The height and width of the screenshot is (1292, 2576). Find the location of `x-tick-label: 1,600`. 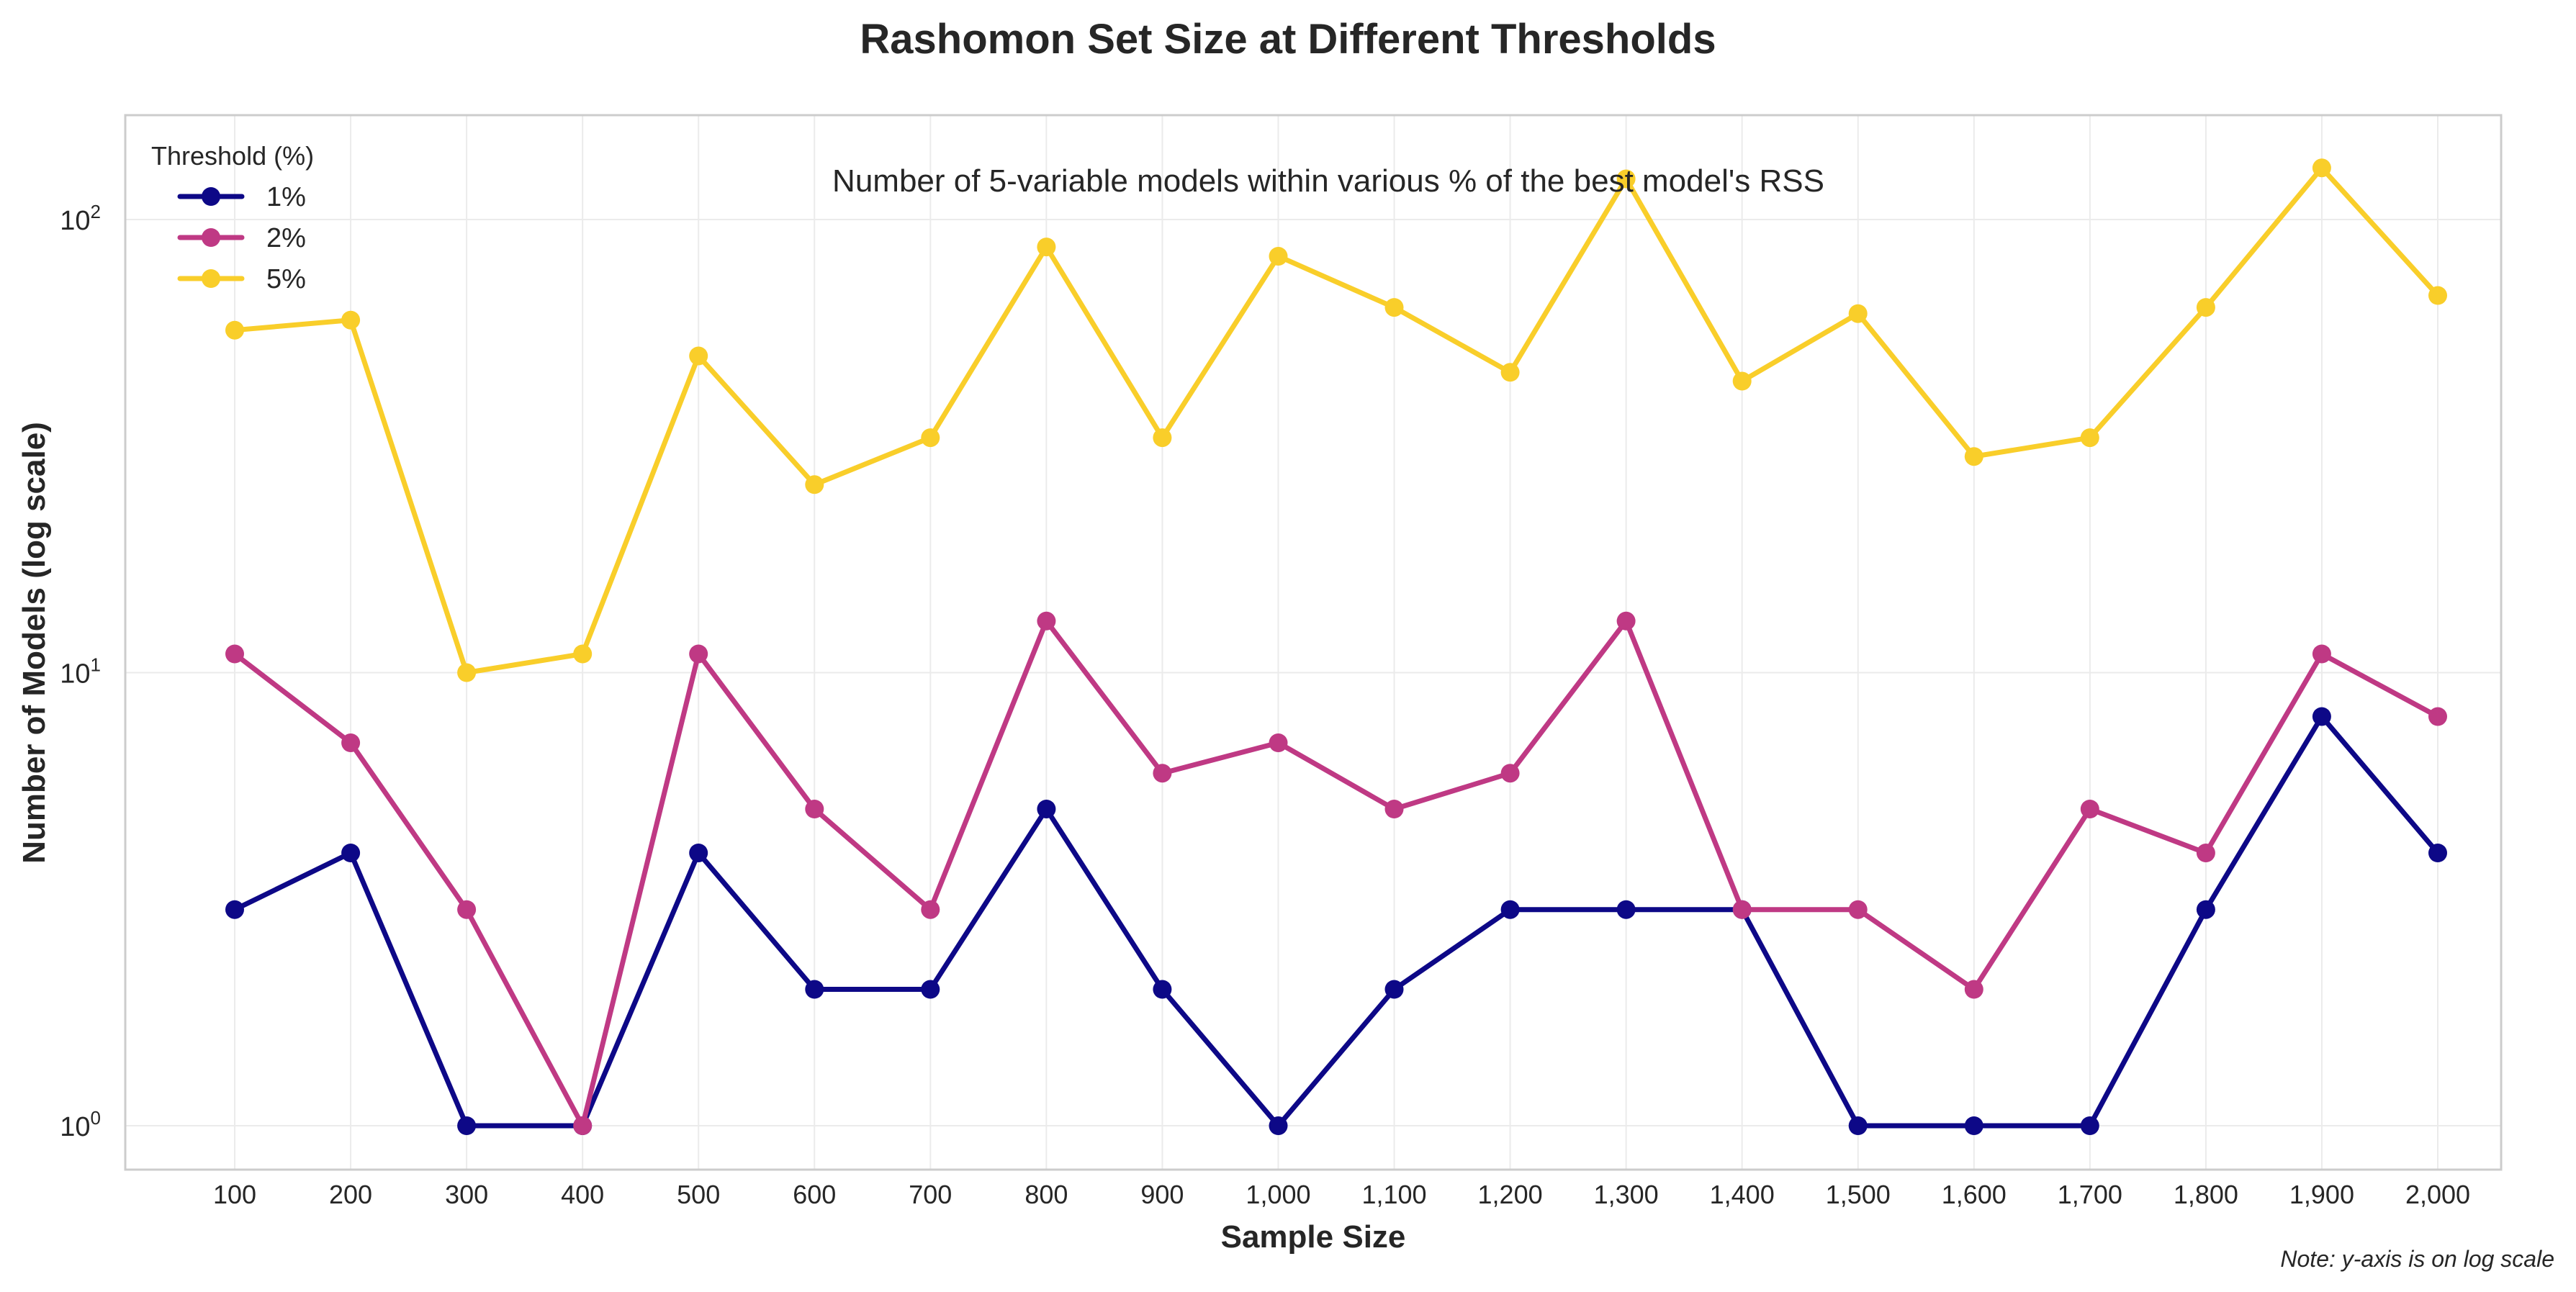

x-tick-label: 1,600 is located at coordinates (1974, 1194).